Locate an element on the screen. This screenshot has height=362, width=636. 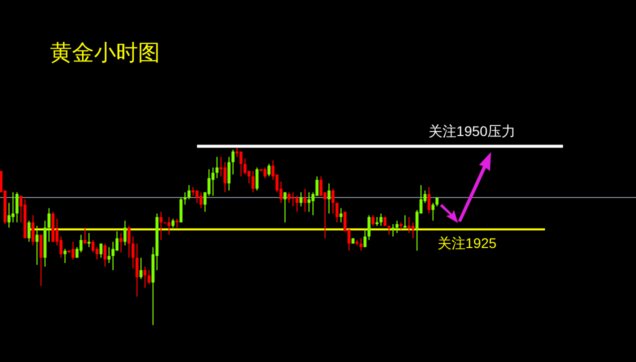
ref-line-label: 关注1925 is located at coordinates (467, 243).